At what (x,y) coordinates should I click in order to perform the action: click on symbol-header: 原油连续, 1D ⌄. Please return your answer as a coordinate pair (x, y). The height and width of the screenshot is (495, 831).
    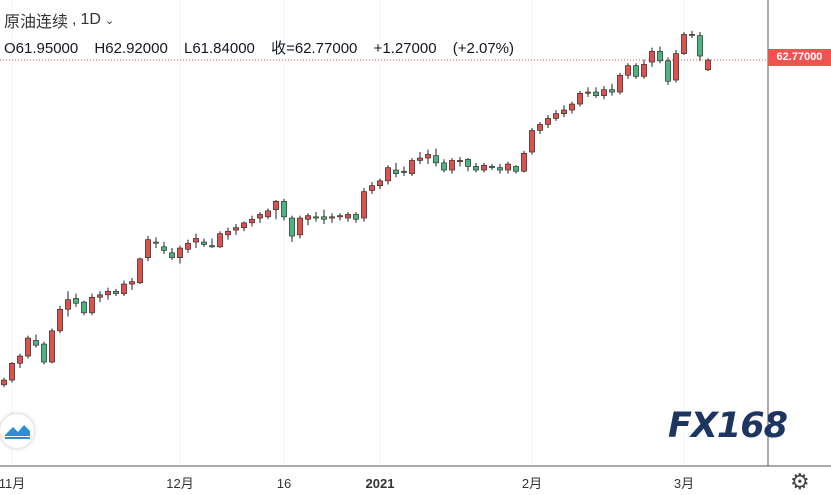
    Looking at the image, I should click on (59, 20).